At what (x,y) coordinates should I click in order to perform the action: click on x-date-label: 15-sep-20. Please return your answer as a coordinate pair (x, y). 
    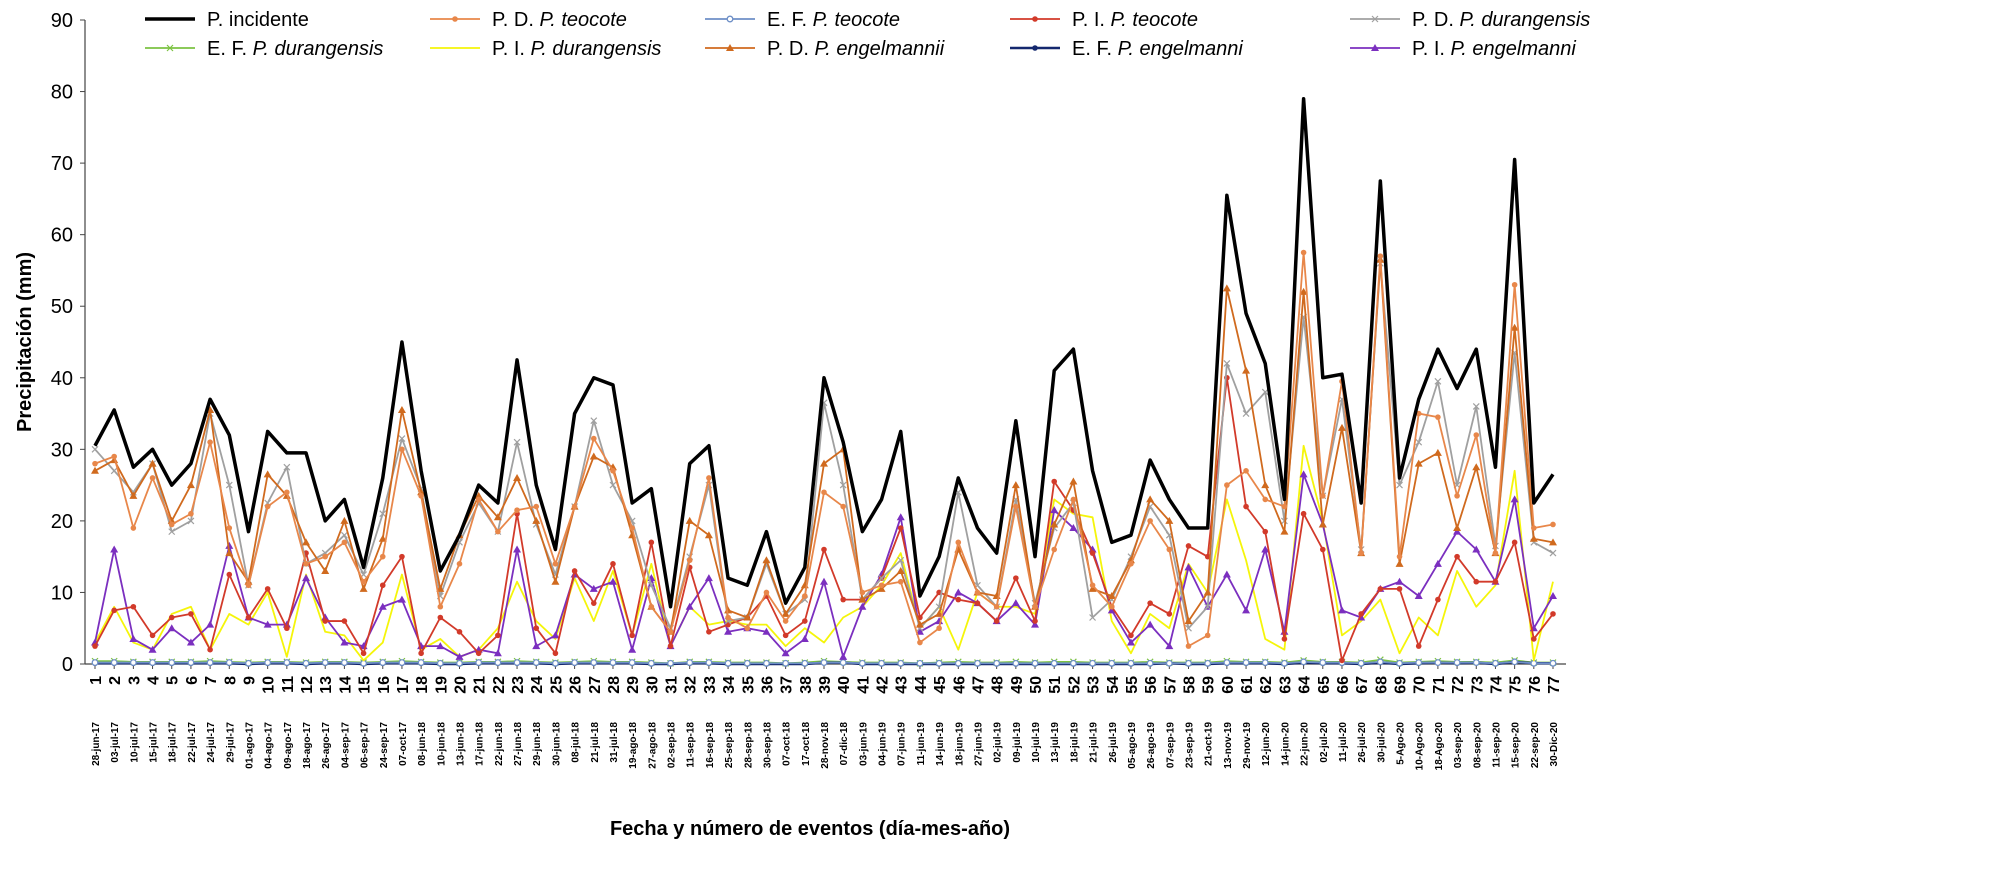
    Looking at the image, I should click on (1516, 745).